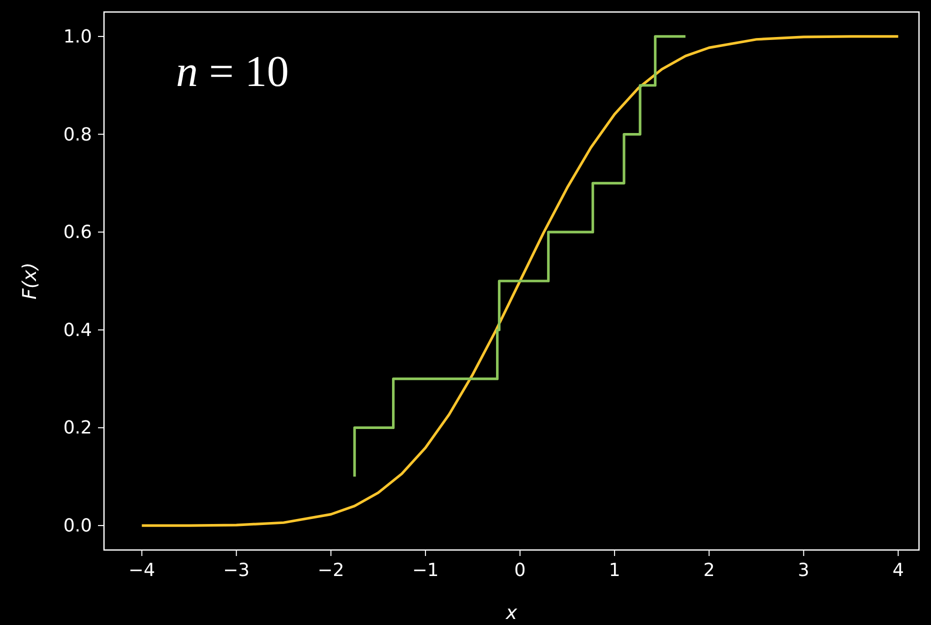 This screenshot has height=625, width=931. Describe the element at coordinates (614, 570) in the screenshot. I see `x-tick-label: 1` at that location.